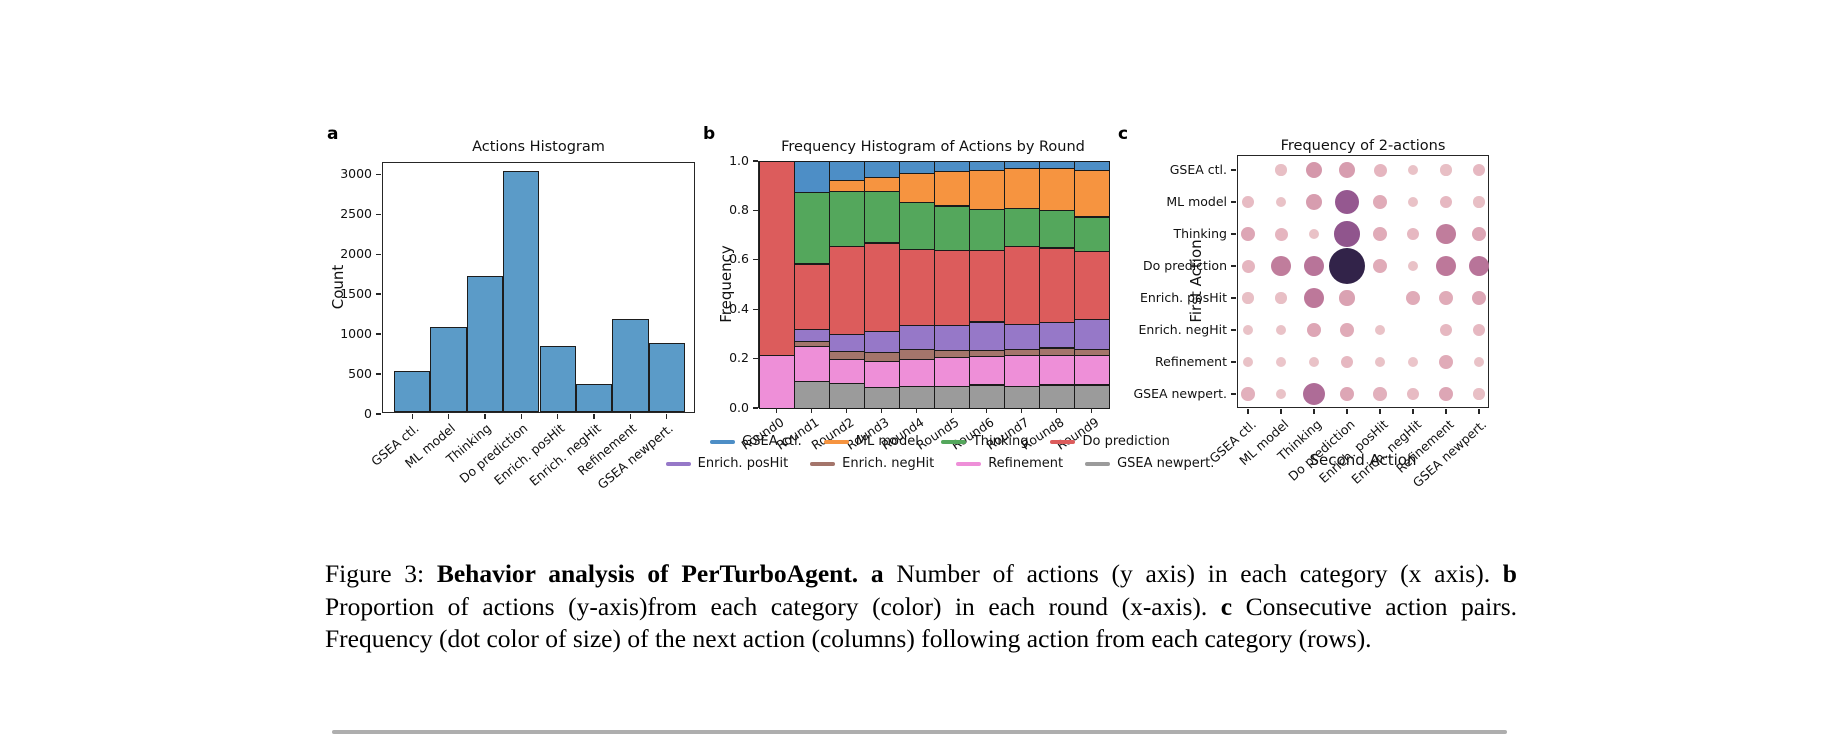  Describe the element at coordinates (739, 259) in the screenshot. I see `y-tick-label: 0.6` at that location.